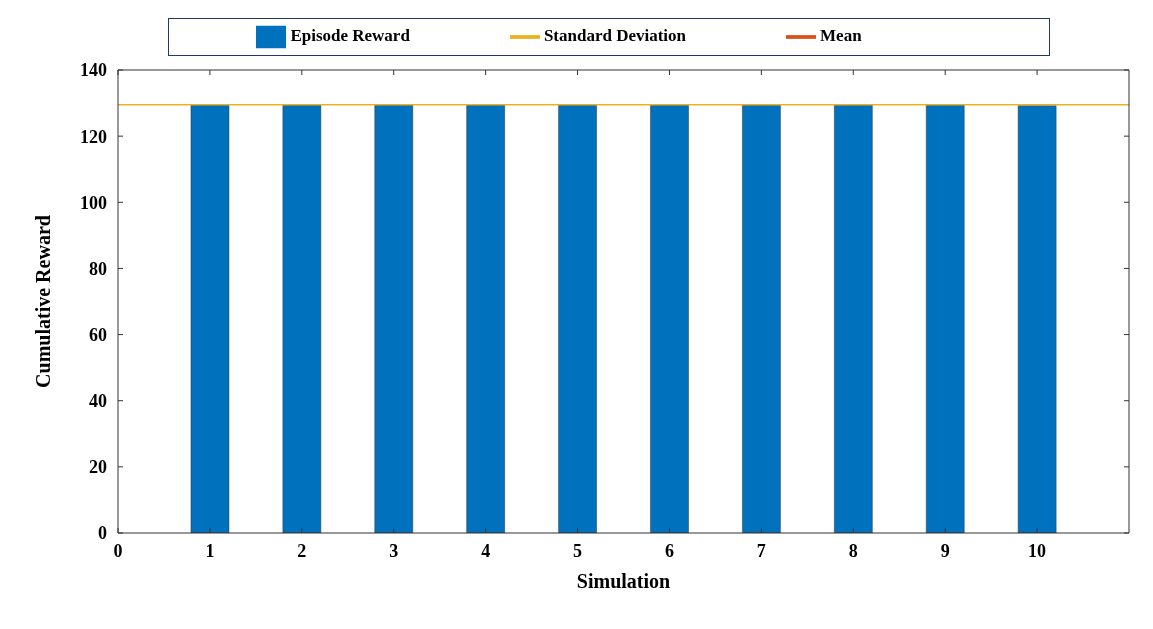 This screenshot has width=1153, height=629. Describe the element at coordinates (98, 334) in the screenshot. I see `y-tick-label: 60` at that location.